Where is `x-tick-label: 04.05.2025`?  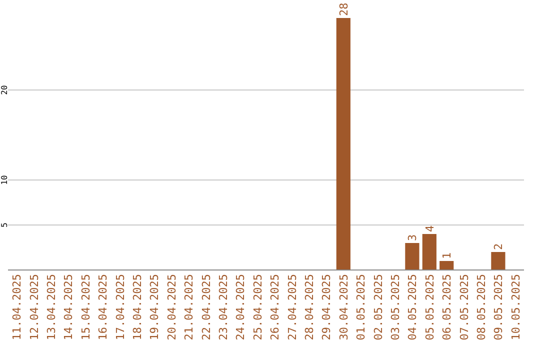
x-tick-label: 04.05.2025 is located at coordinates (413, 307).